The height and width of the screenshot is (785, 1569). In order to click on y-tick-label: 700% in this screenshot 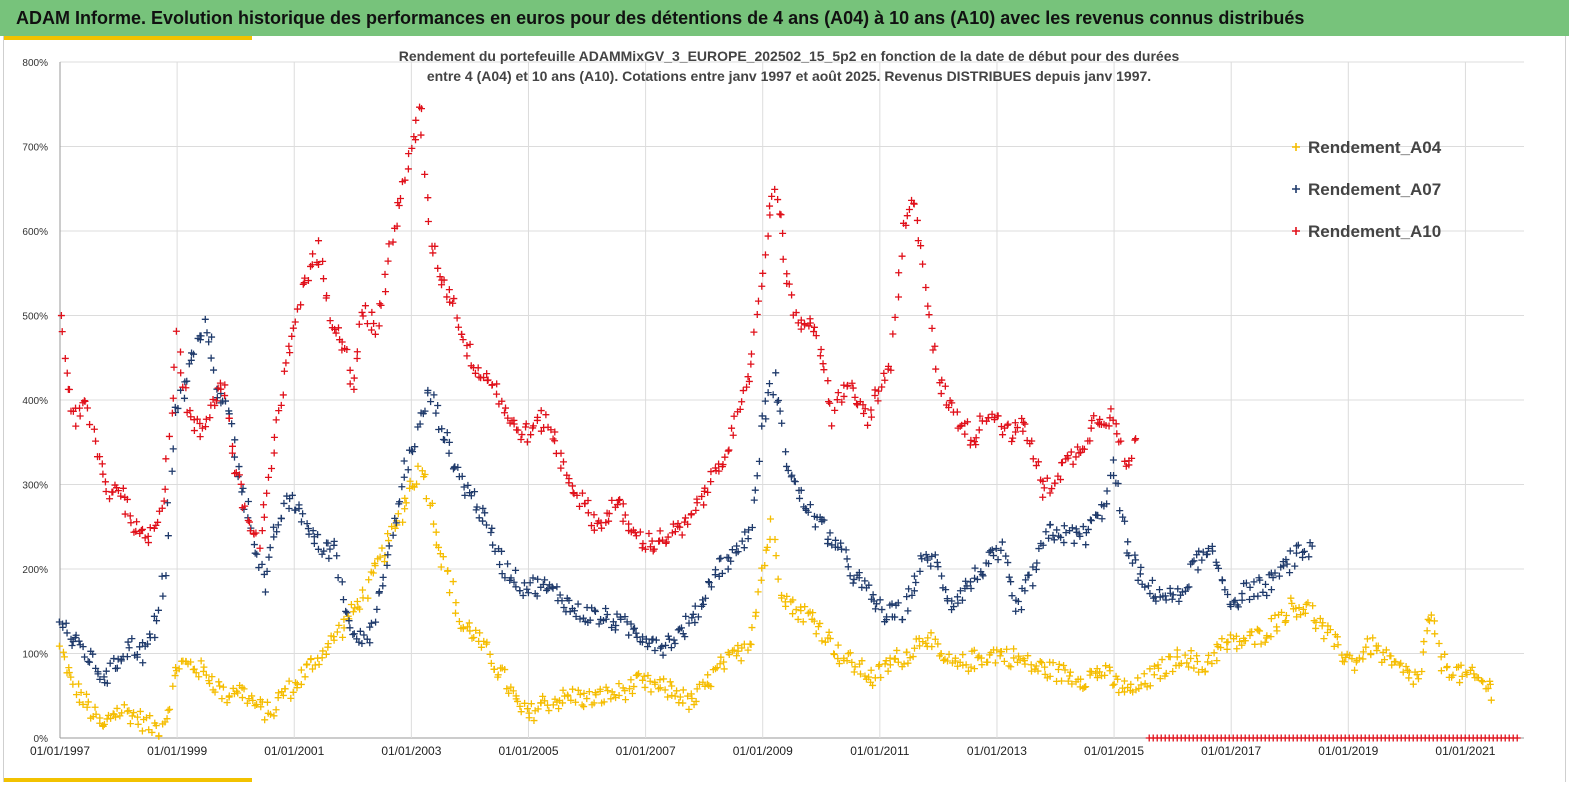, I will do `click(35, 148)`.